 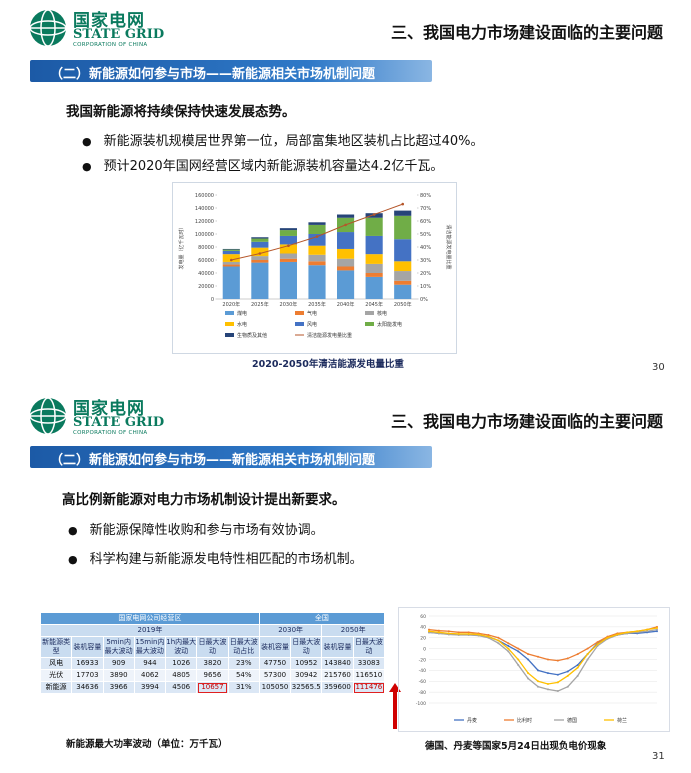 I want to click on table-cell: 9656, so click(x=212, y=675).